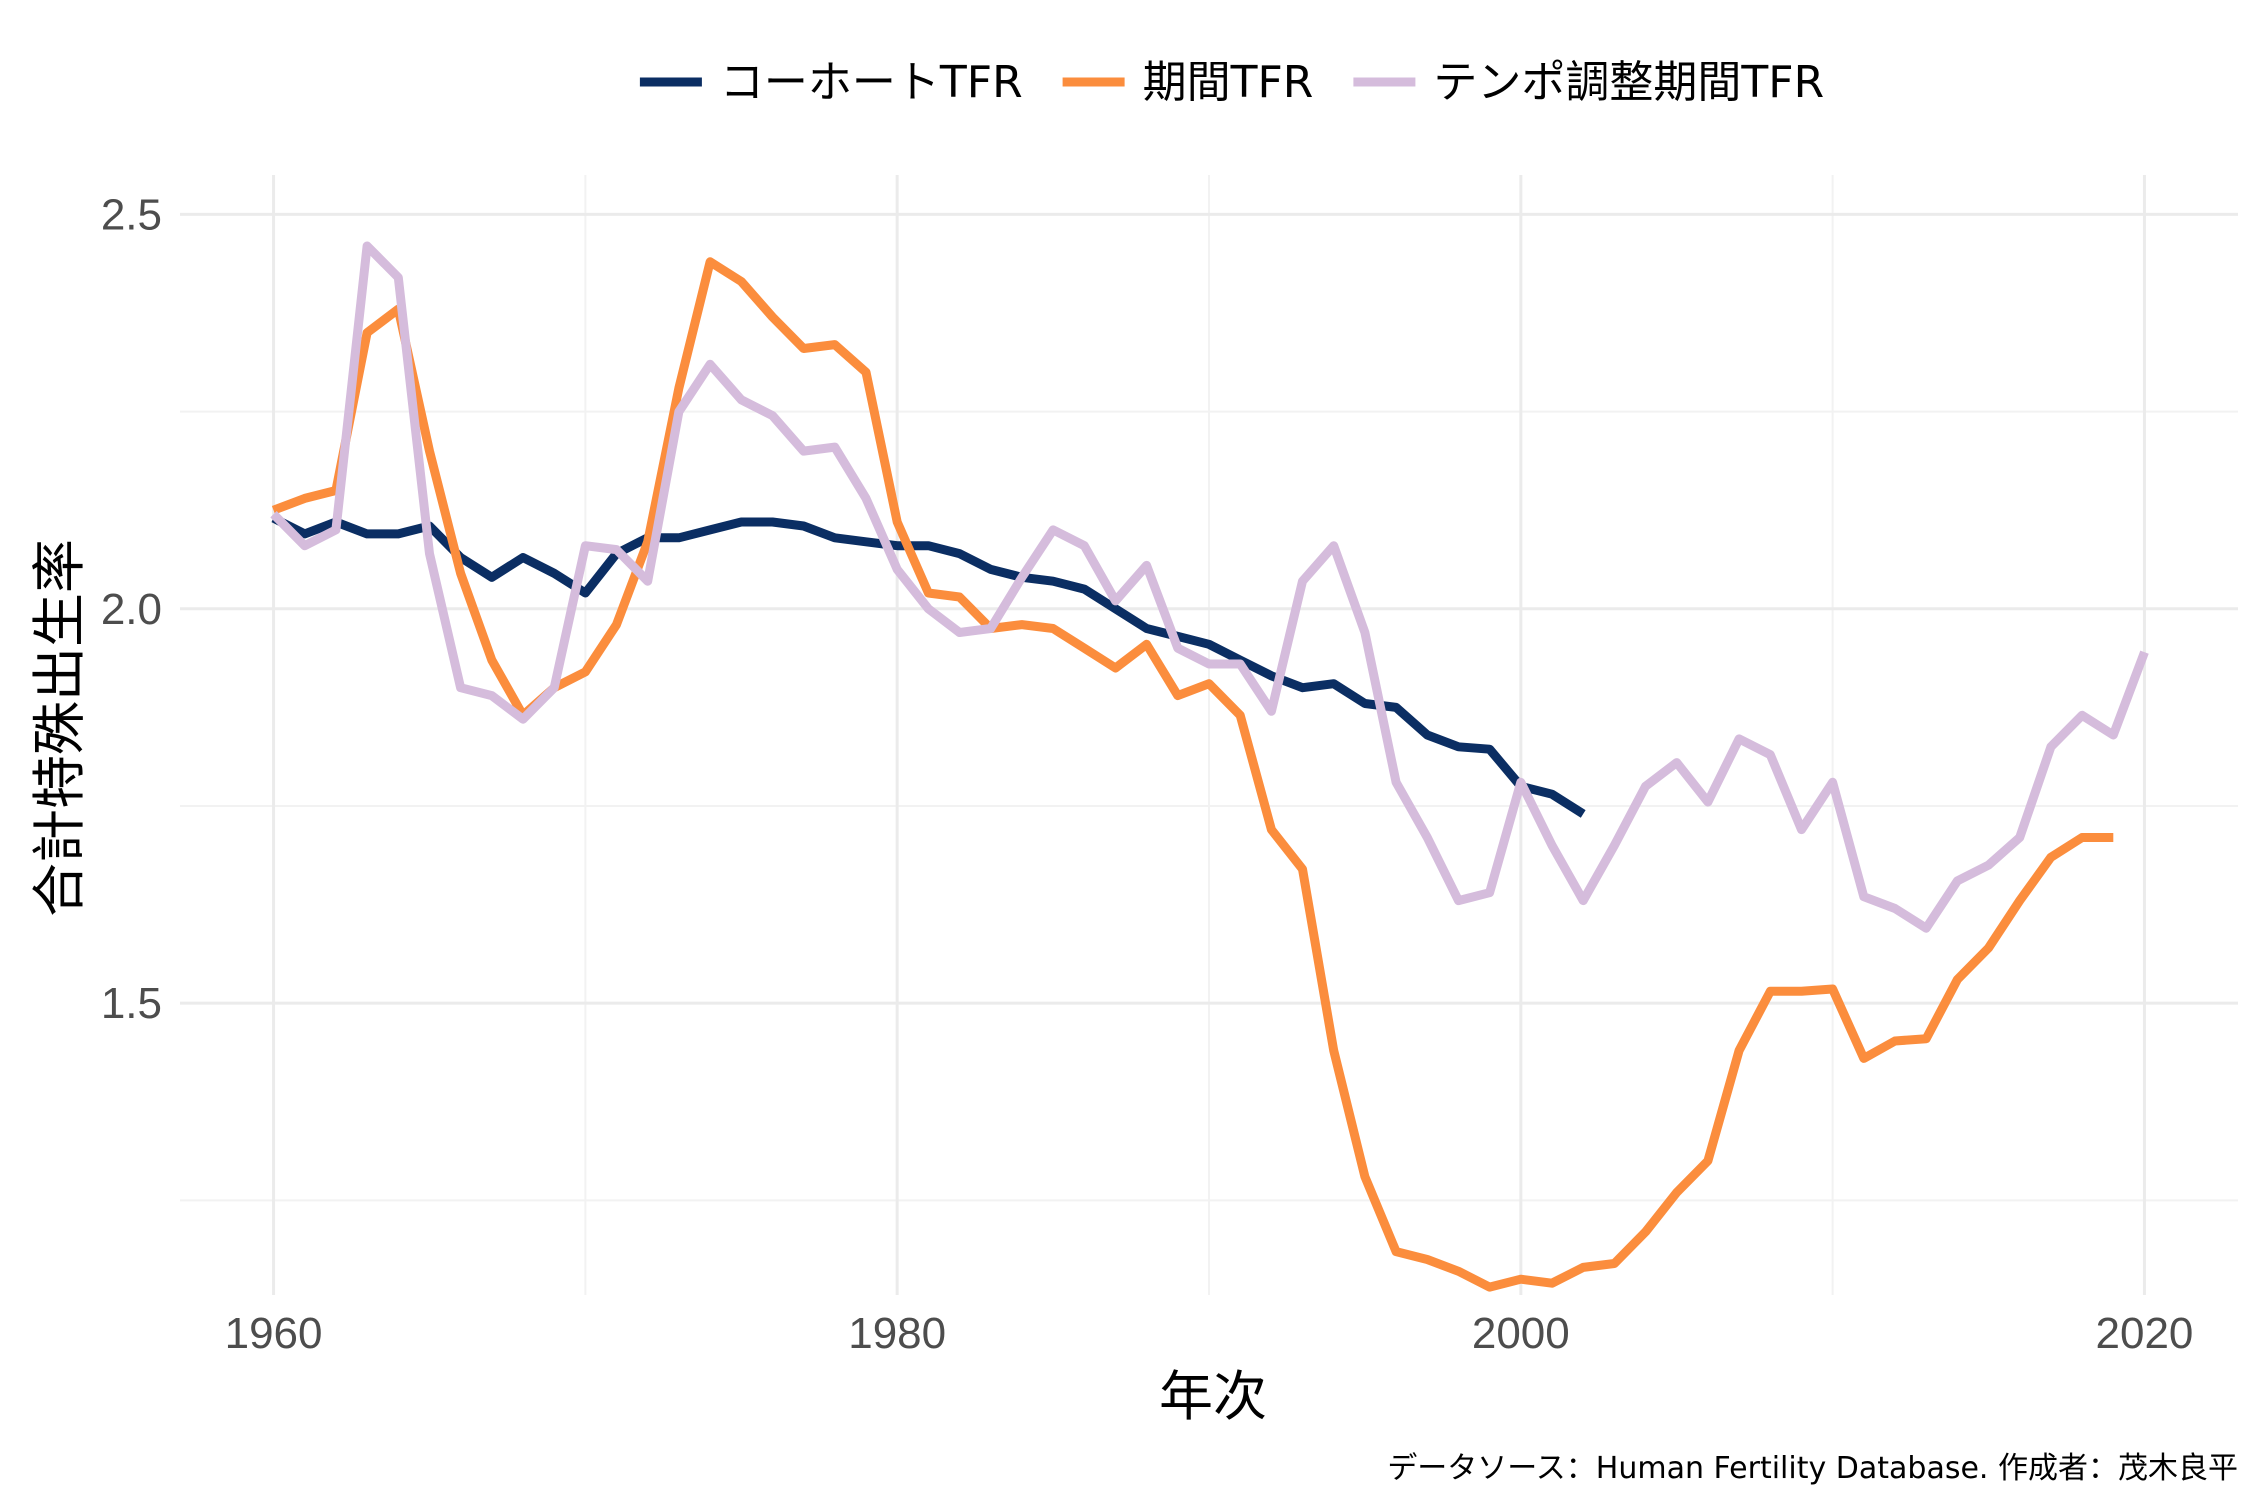 This screenshot has height=1500, width=2250. I want to click on y-axis-title: 合計特殊出生率, so click(59, 728).